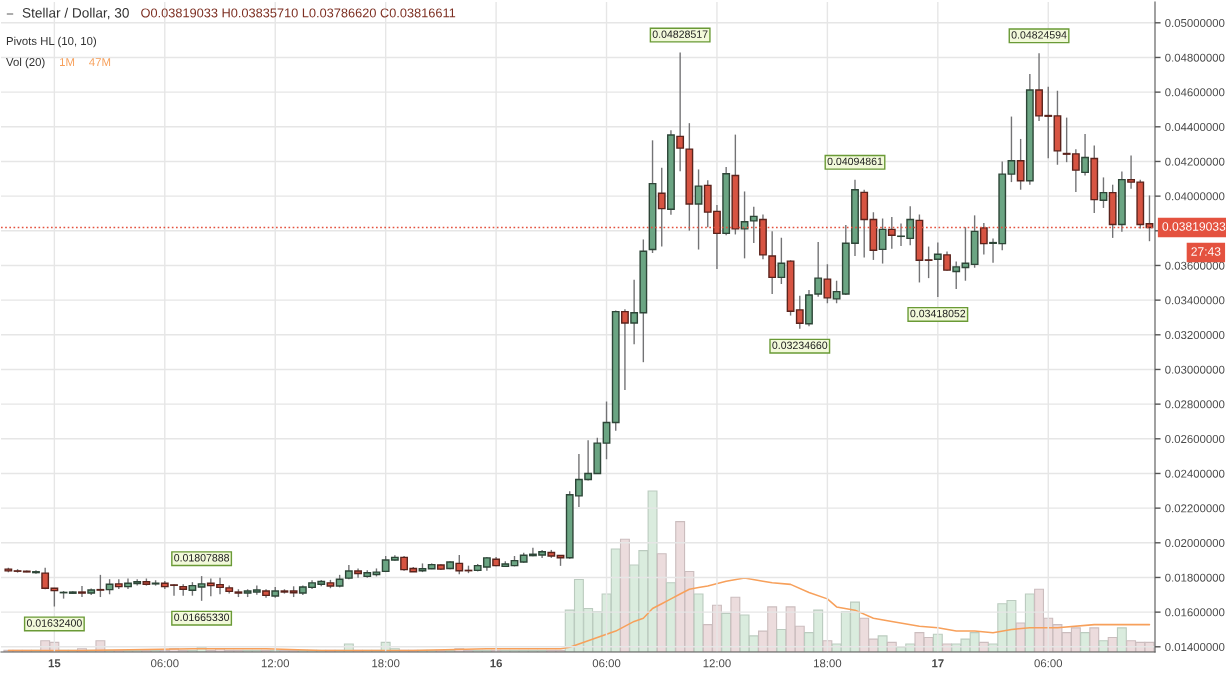  What do you see at coordinates (1195, 92) in the screenshot?
I see `y-tick-label: 0.04600000` at bounding box center [1195, 92].